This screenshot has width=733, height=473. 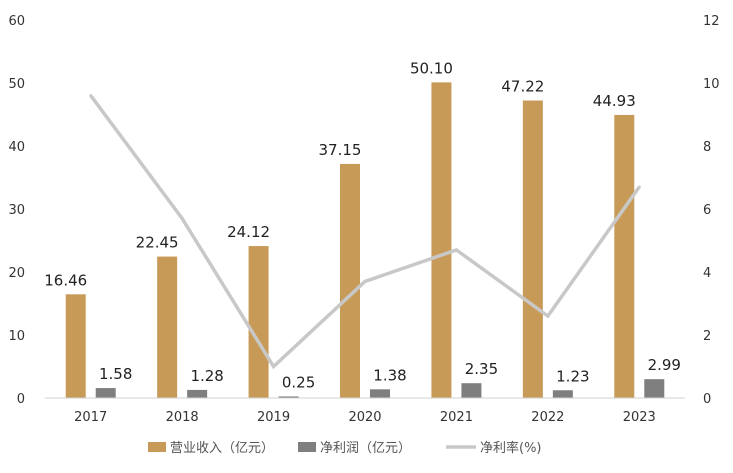 What do you see at coordinates (711, 21) in the screenshot?
I see `right-tick-label: 12` at bounding box center [711, 21].